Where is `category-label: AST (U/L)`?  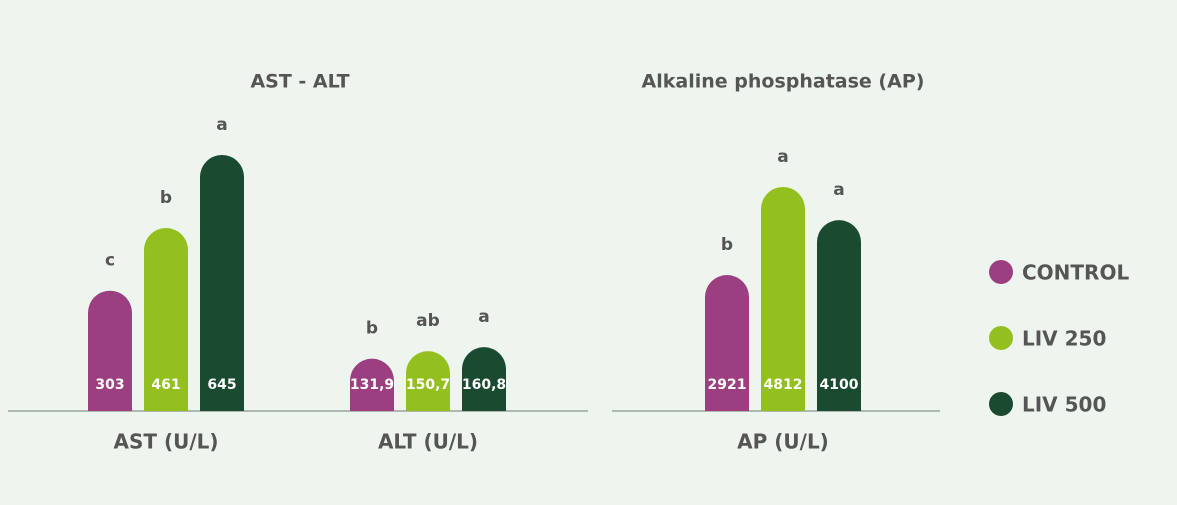 category-label: AST (U/L) is located at coordinates (165, 442).